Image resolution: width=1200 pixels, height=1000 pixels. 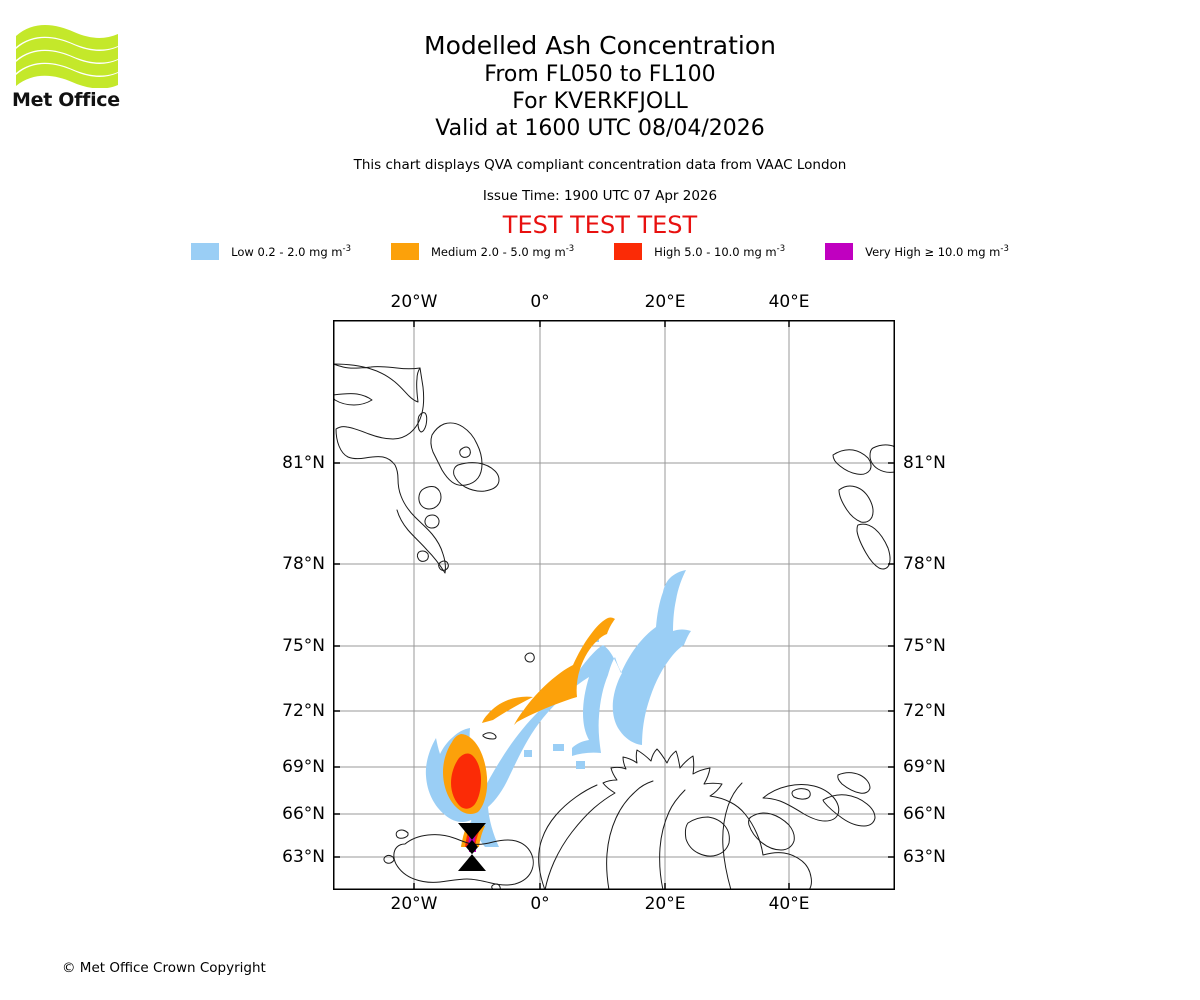 I want to click on legend-item-very-high: Very High ≥ 10.0 mg m-3, so click(x=917, y=251).